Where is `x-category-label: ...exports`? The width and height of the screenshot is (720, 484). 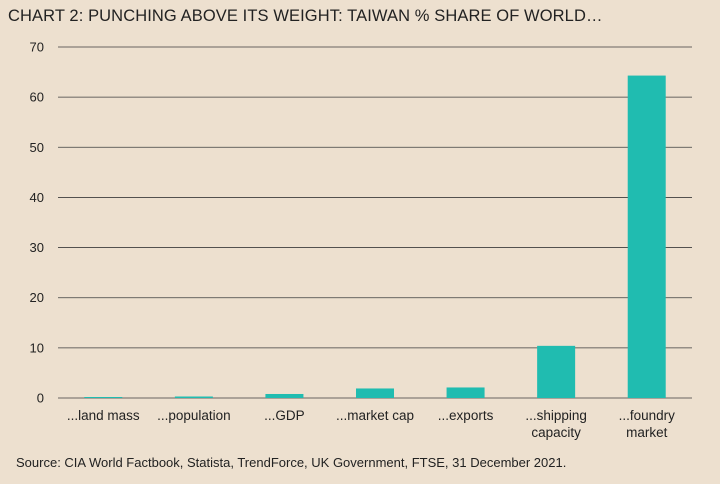
x-category-label: ...exports is located at coordinates (466, 415).